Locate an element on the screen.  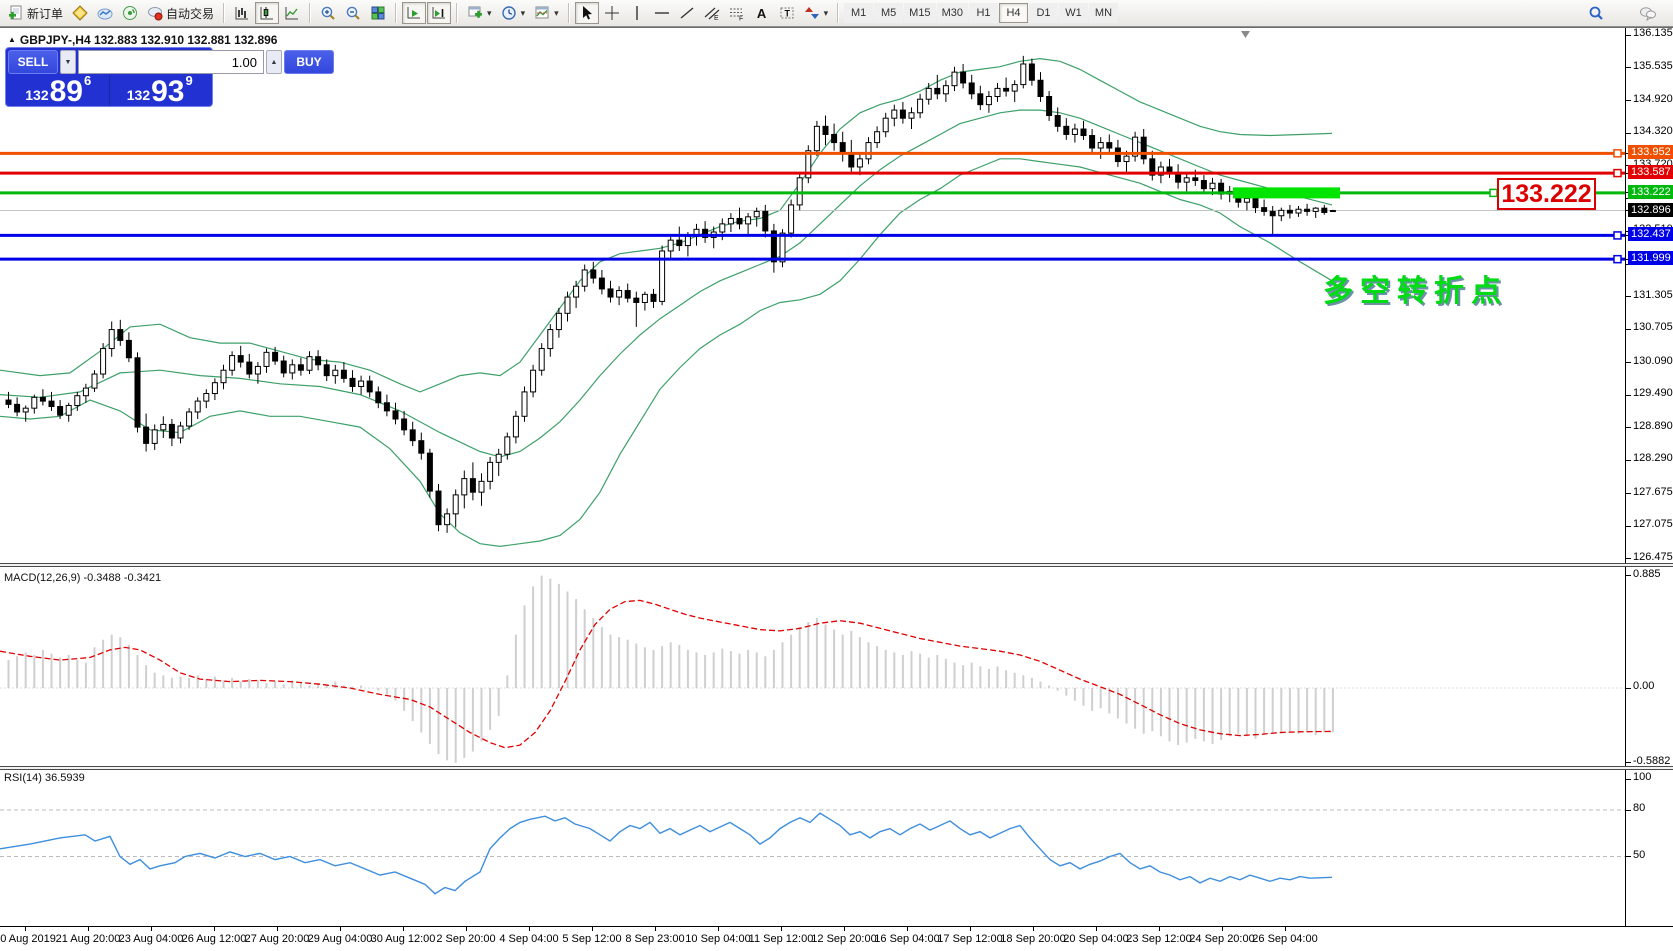
vertical-line-tool-button is located at coordinates (637, 13).